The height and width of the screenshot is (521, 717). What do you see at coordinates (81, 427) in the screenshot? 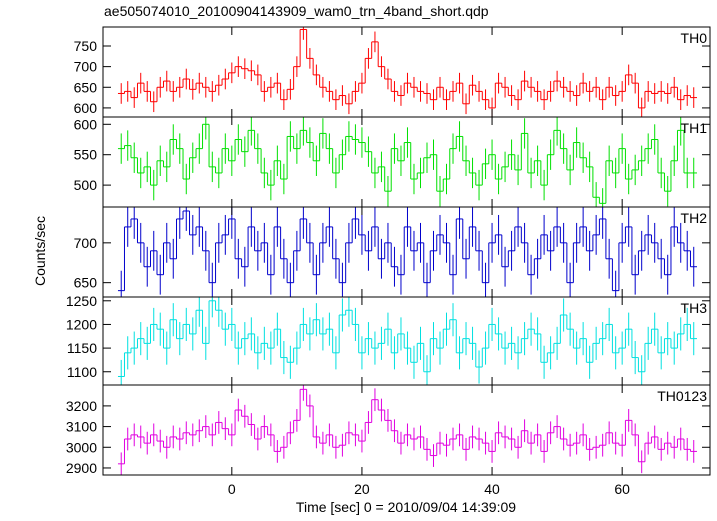
I see `y-tick-label: 3100` at bounding box center [81, 427].